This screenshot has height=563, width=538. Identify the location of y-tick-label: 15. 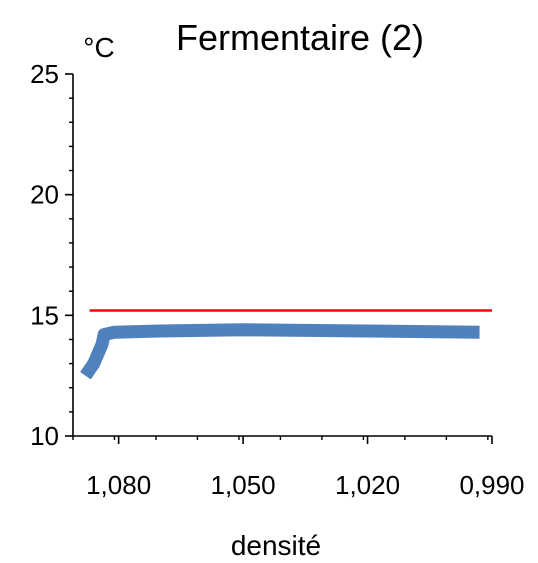
(44, 315).